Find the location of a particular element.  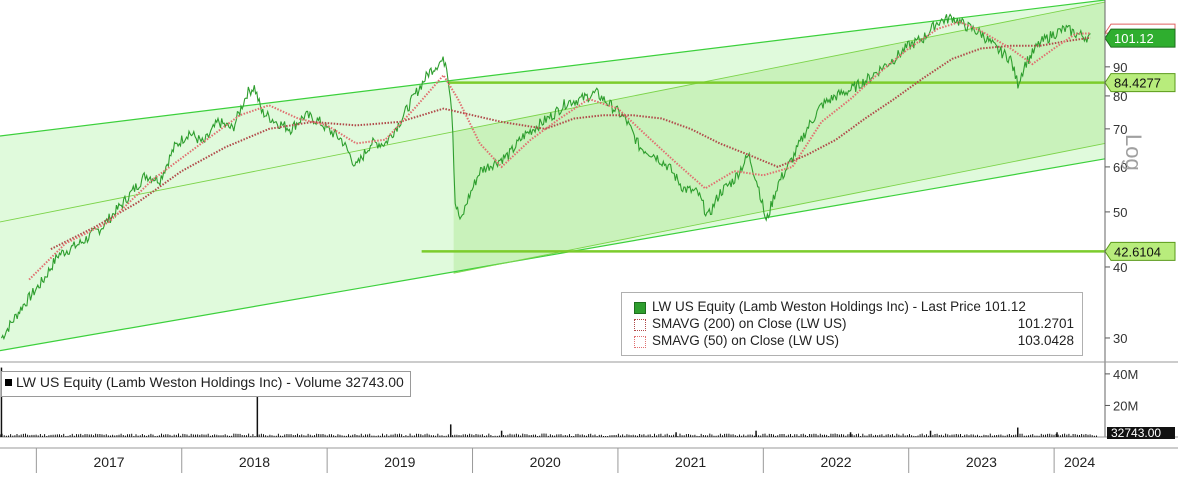

volume-last-tag-bg is located at coordinates (1141, 433).